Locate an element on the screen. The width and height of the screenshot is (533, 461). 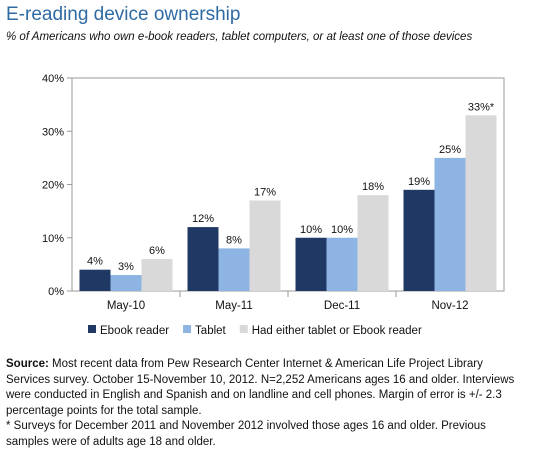
x-tick-label: May-10 is located at coordinates (126, 306).